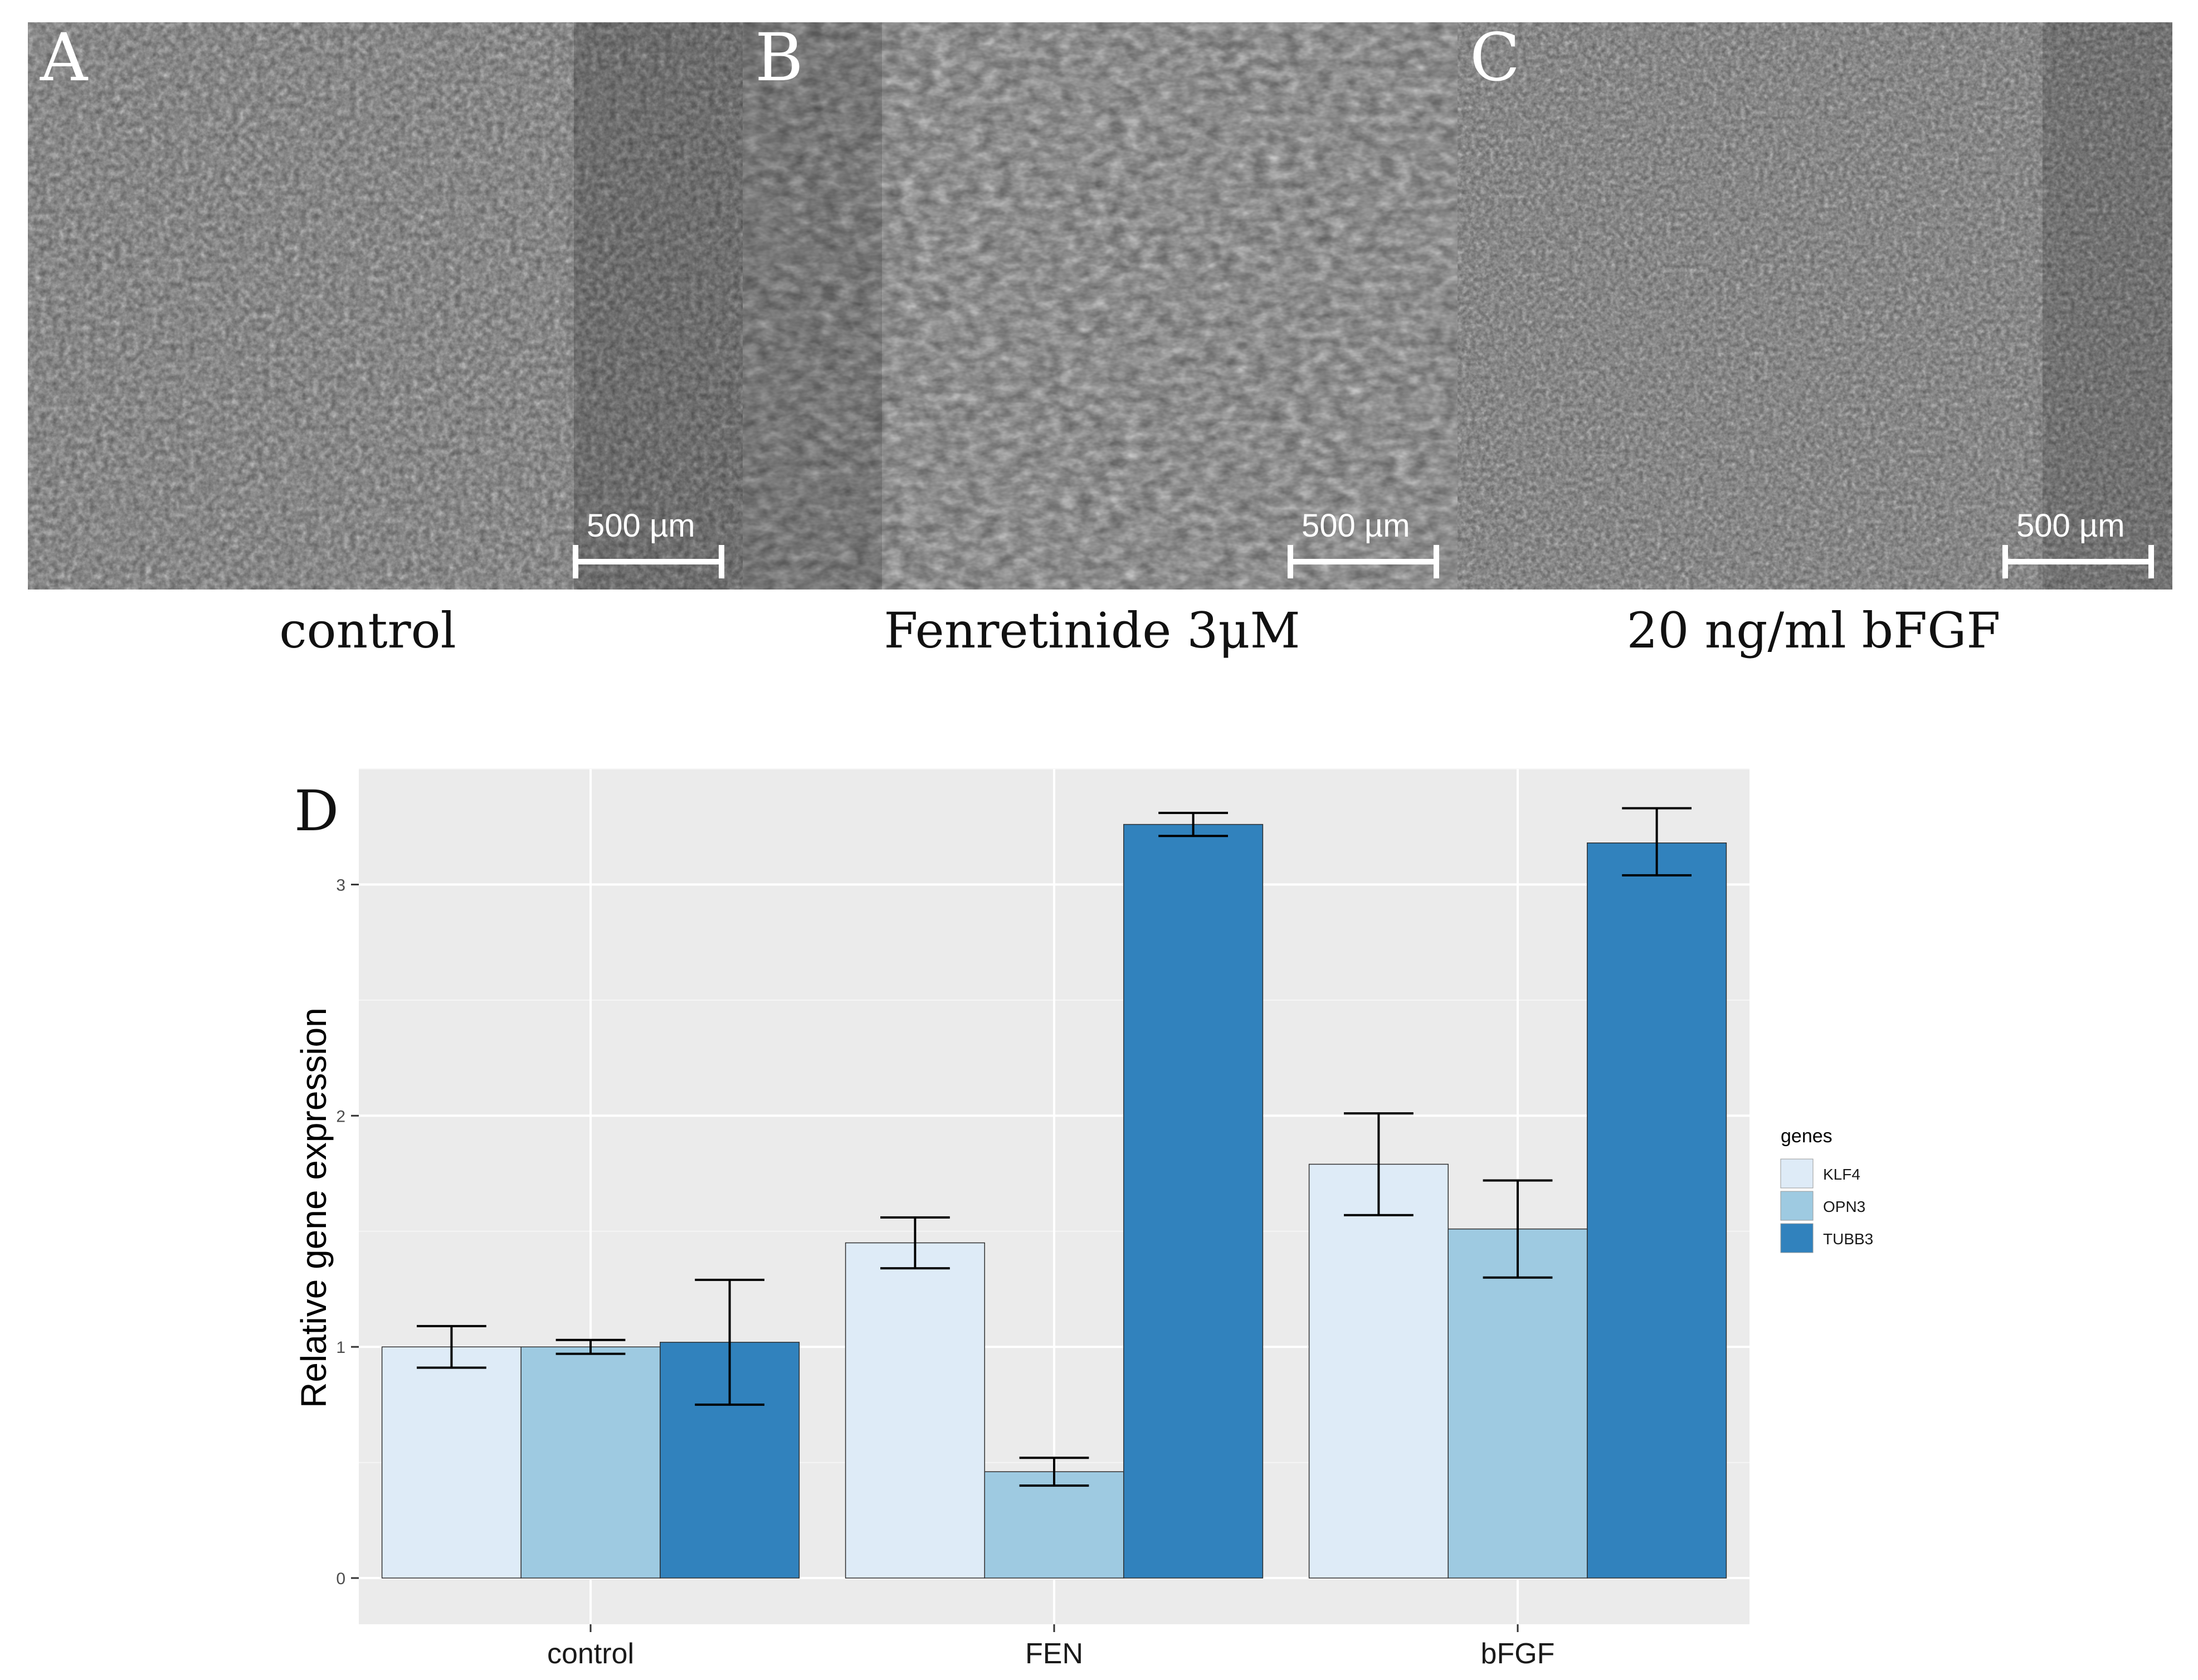 The image size is (2198, 1680). I want to click on y-tick-label: 3, so click(340, 885).